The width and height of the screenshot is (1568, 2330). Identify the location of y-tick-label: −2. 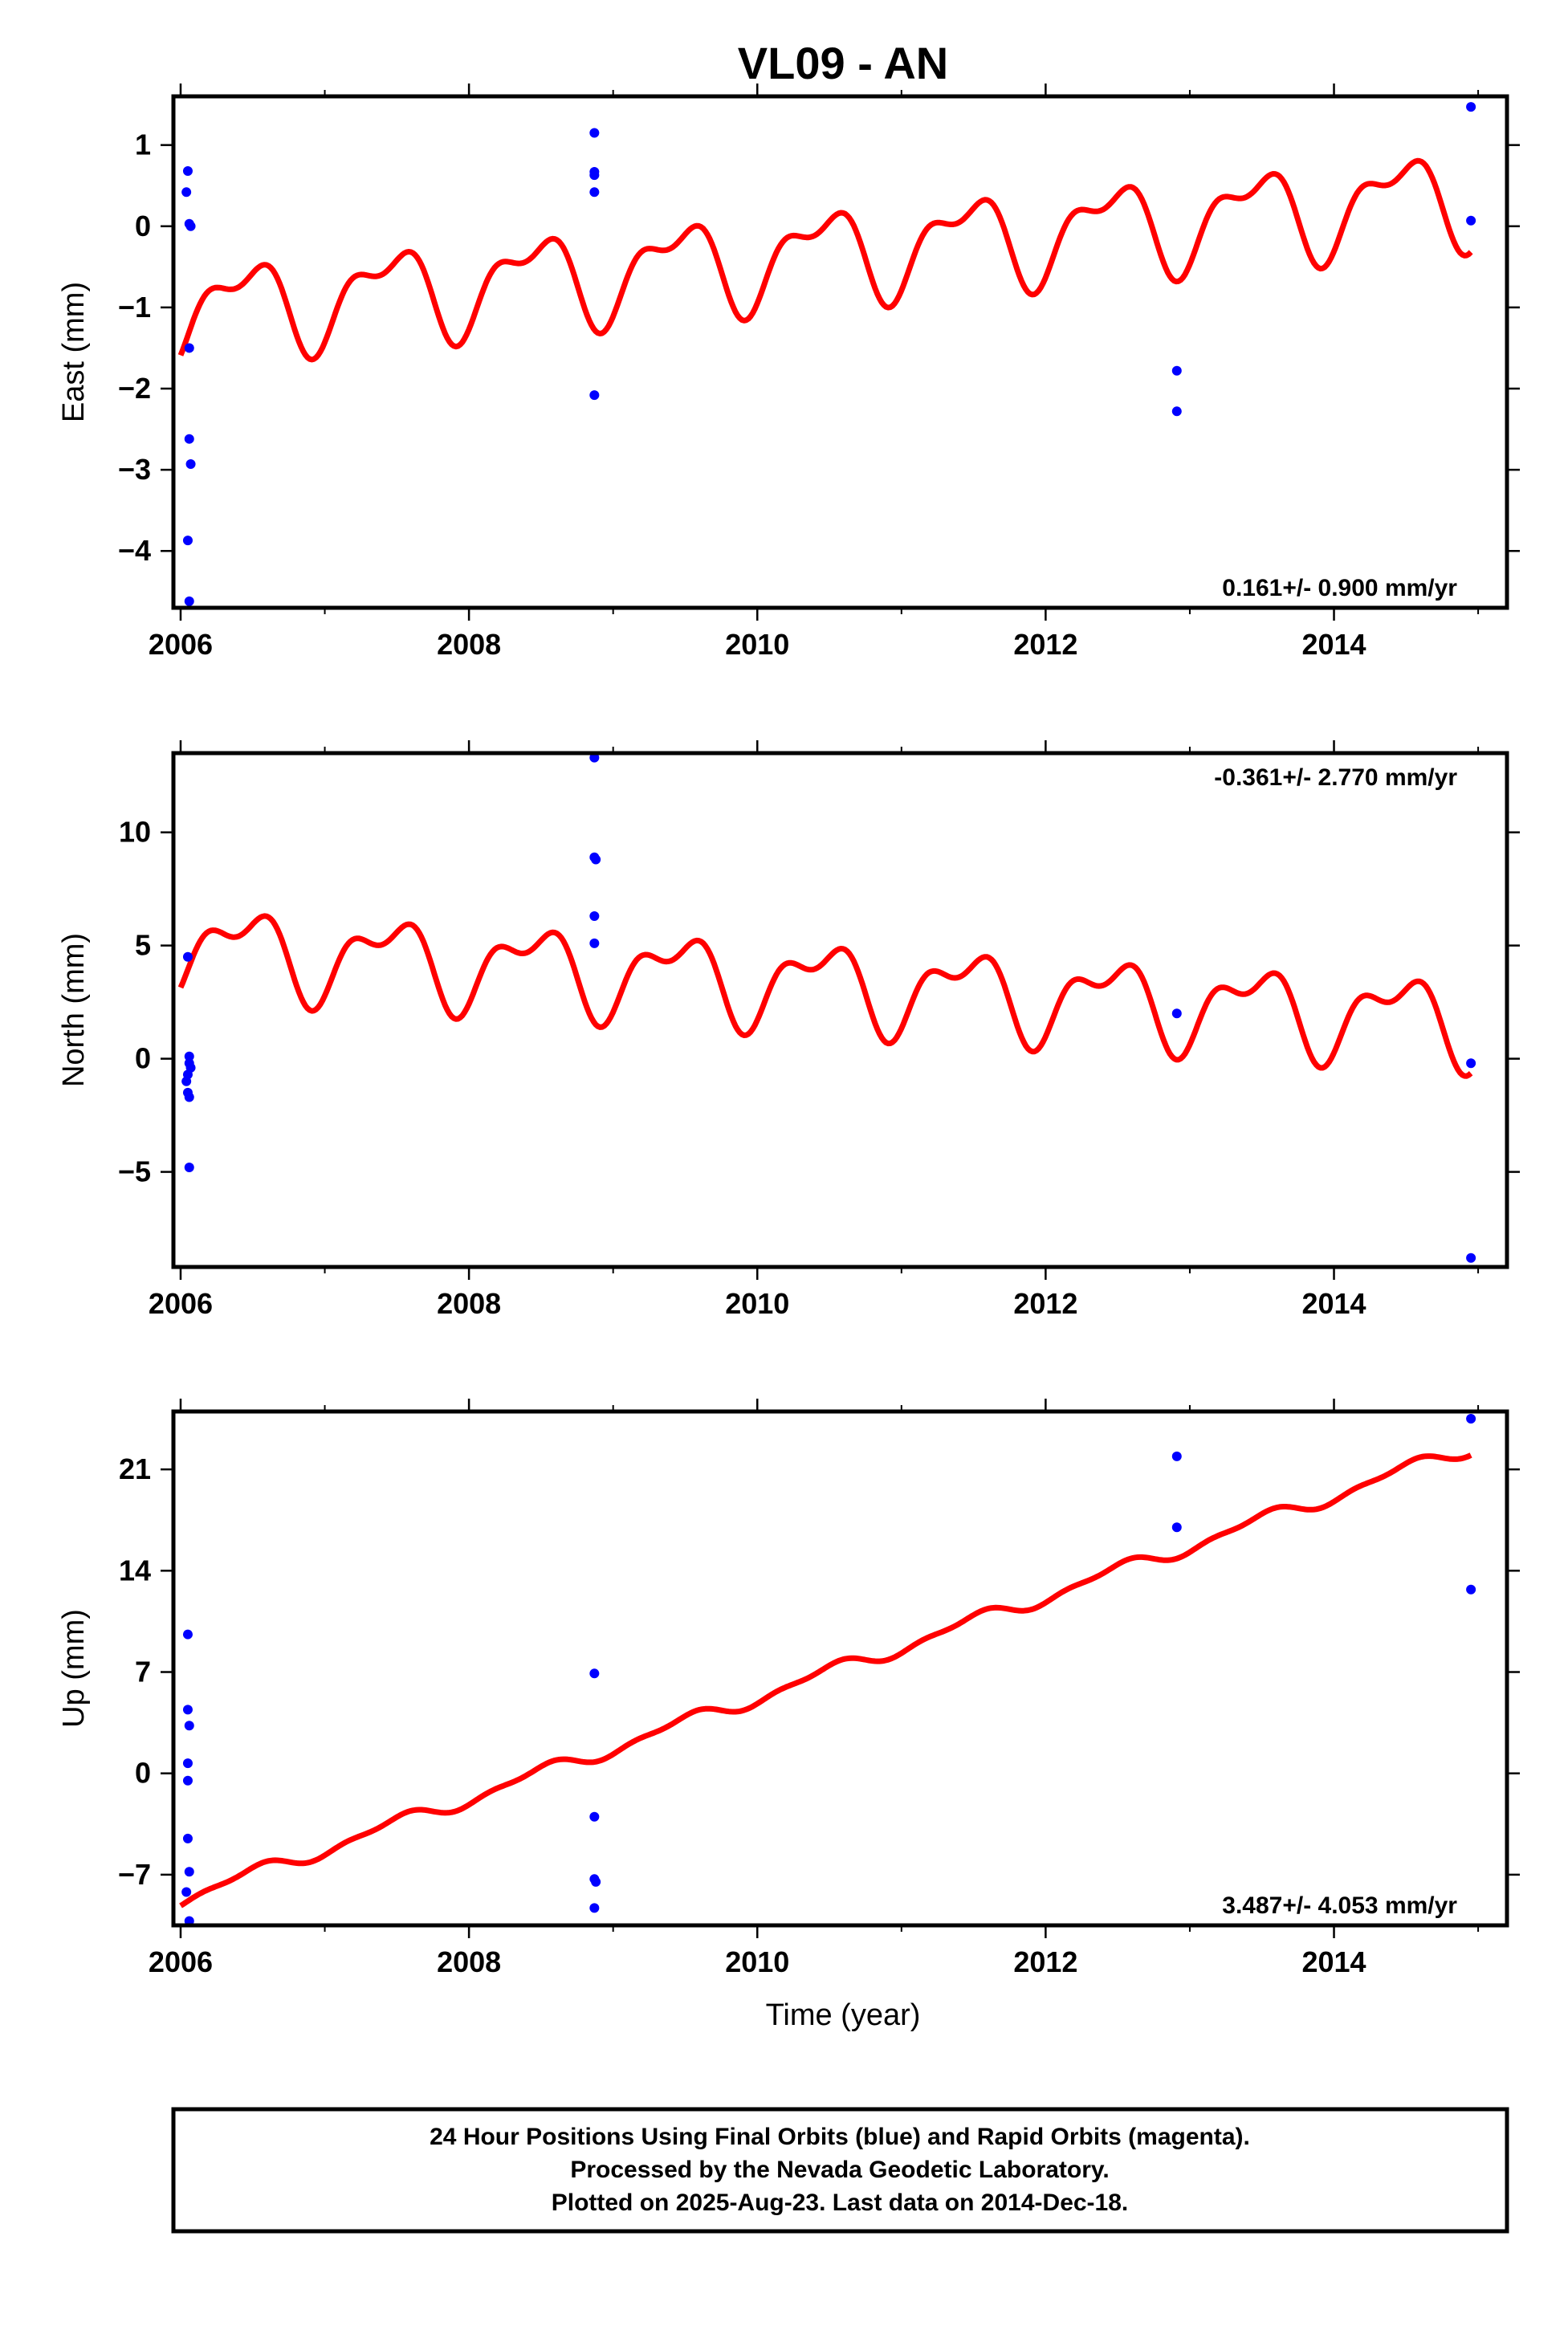
(134, 388).